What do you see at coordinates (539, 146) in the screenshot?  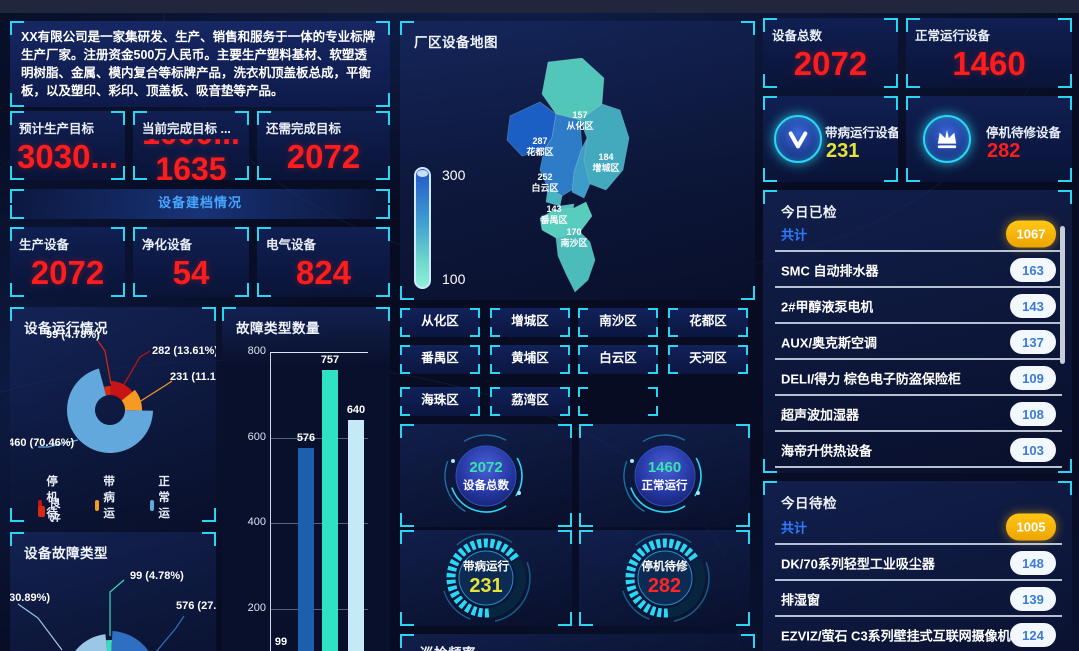 I see `map-district-label: 287 花都区` at bounding box center [539, 146].